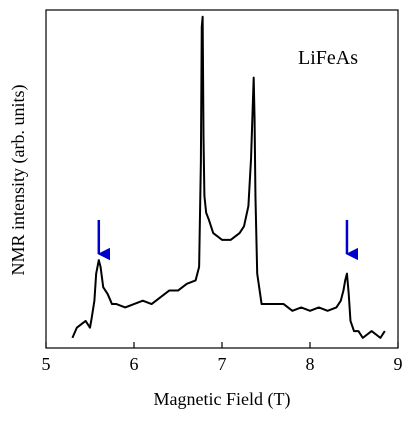  I want to click on chart-annotation: LiFeAs, so click(328, 58).